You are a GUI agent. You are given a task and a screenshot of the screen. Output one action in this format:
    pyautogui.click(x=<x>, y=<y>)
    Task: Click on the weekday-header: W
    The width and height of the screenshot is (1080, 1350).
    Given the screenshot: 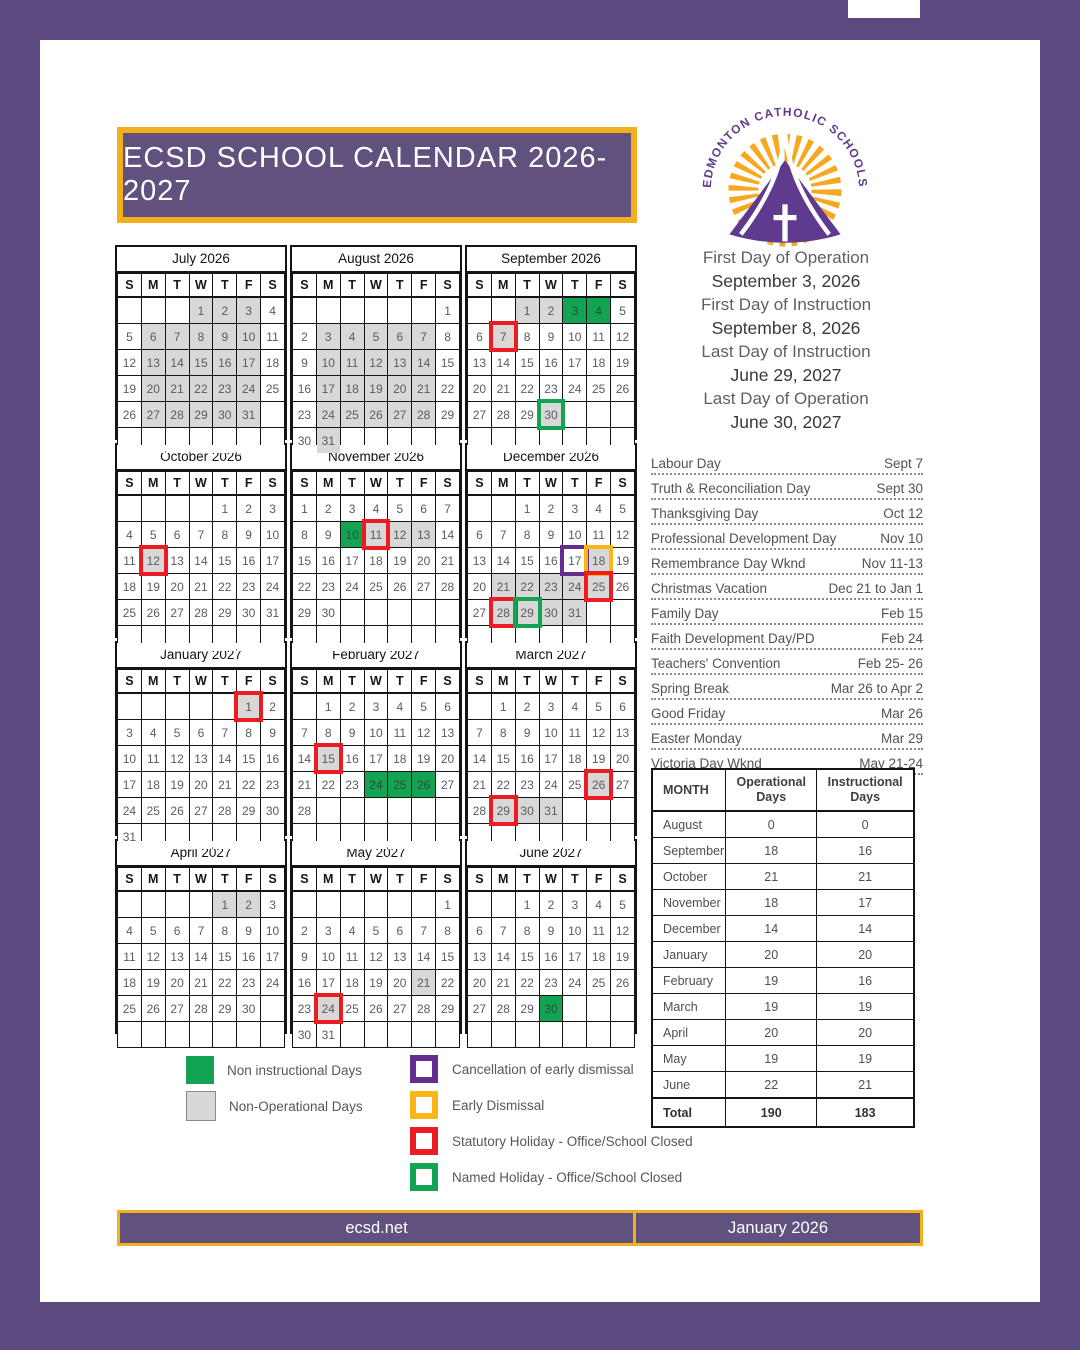 What is the action you would take?
    pyautogui.click(x=551, y=483)
    